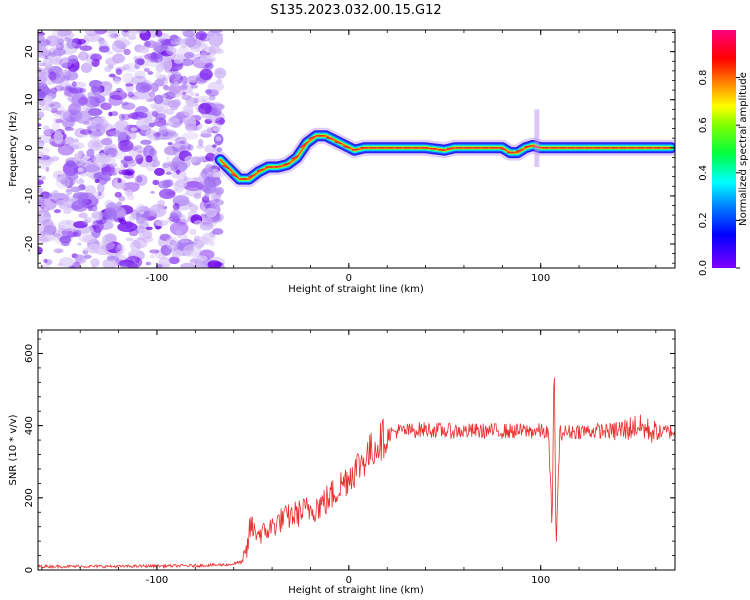 The height and width of the screenshot is (600, 750). Describe the element at coordinates (29, 353) in the screenshot. I see `snr-ytick-label: 600` at that location.